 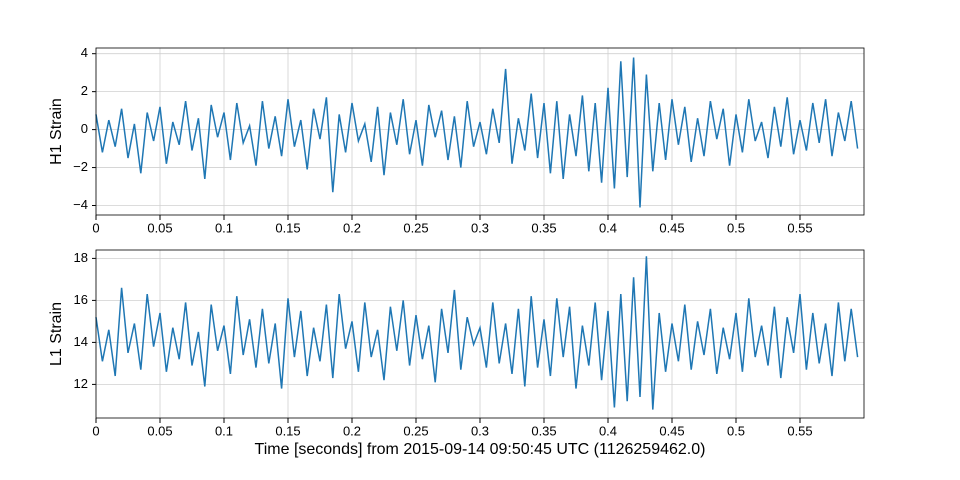 I want to click on y-tick-label: 12, so click(x=81, y=383).